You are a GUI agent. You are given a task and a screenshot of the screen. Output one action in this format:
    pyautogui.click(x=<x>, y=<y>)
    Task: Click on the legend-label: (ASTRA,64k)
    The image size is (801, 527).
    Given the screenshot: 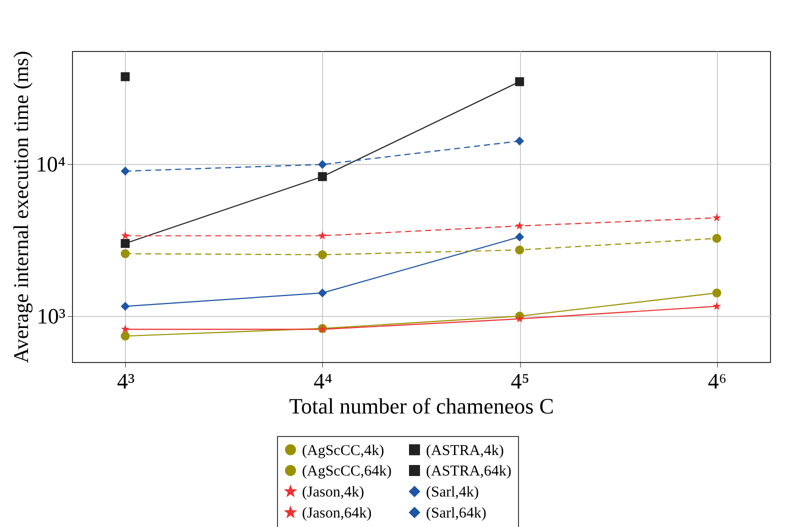 What is the action you would take?
    pyautogui.click(x=469, y=472)
    